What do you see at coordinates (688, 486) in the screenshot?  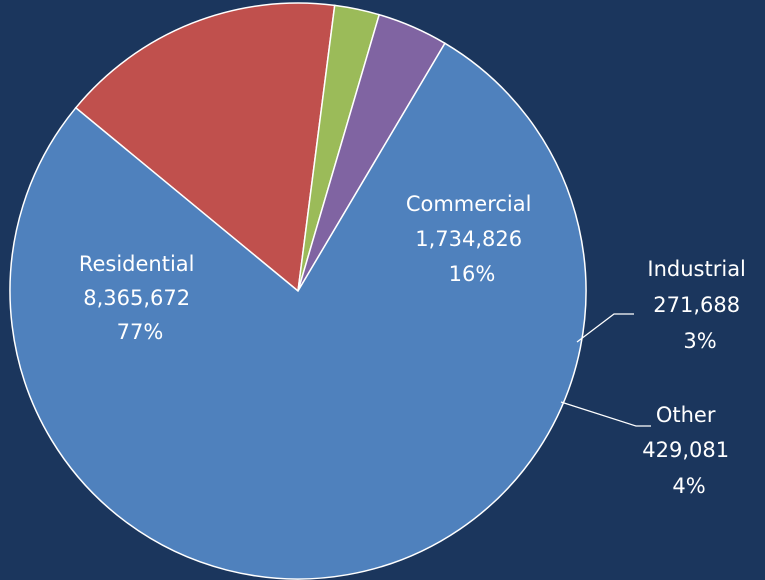 I see `other-percent: 4%` at bounding box center [688, 486].